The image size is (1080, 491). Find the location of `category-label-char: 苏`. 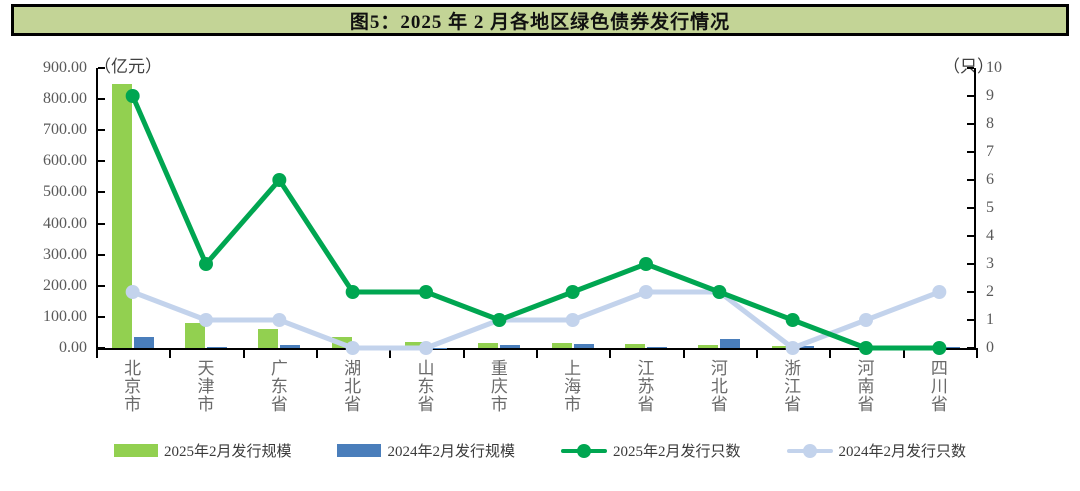

category-label-char: 苏 is located at coordinates (646, 387).